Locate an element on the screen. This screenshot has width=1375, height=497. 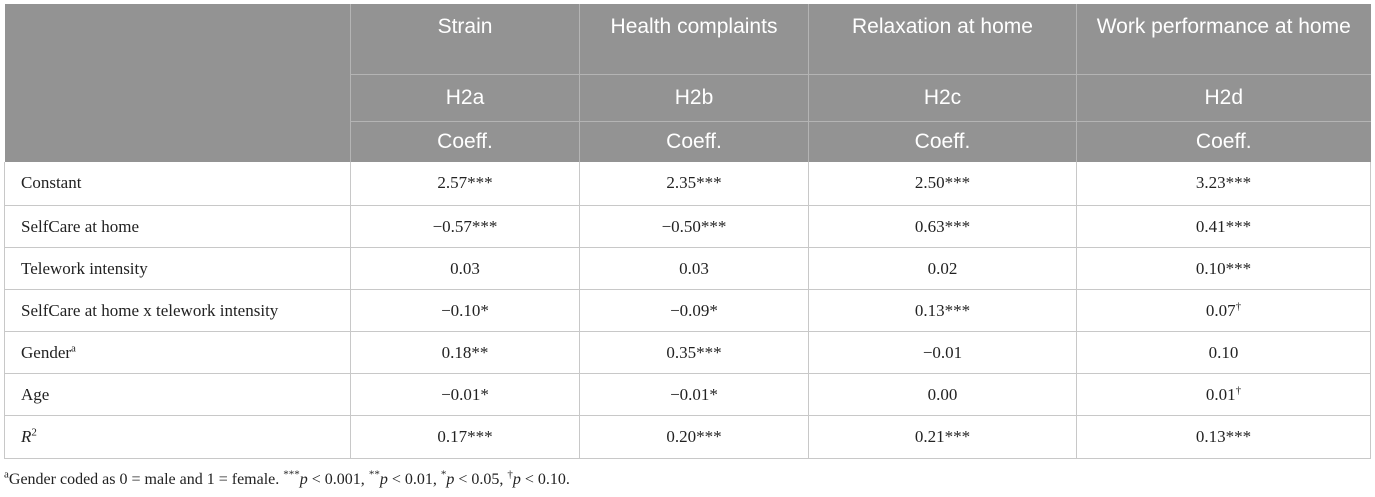
table-cell: 0.41*** is located at coordinates (1223, 226).